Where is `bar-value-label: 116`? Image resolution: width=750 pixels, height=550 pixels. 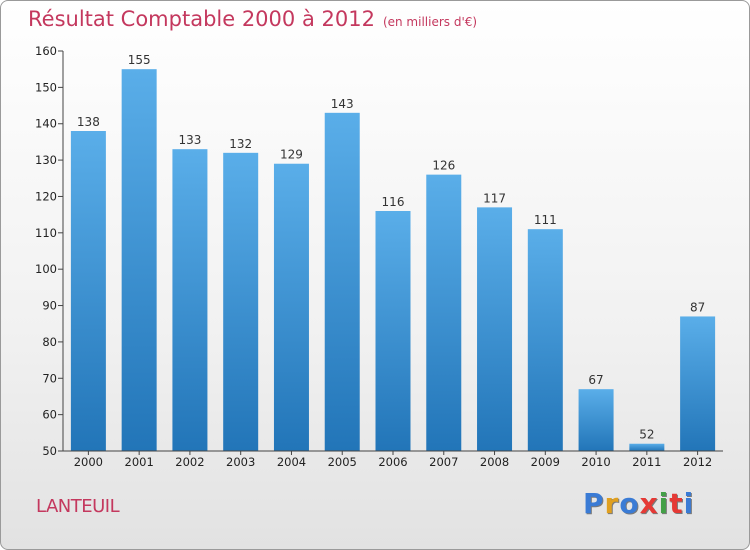 bar-value-label: 116 is located at coordinates (393, 202).